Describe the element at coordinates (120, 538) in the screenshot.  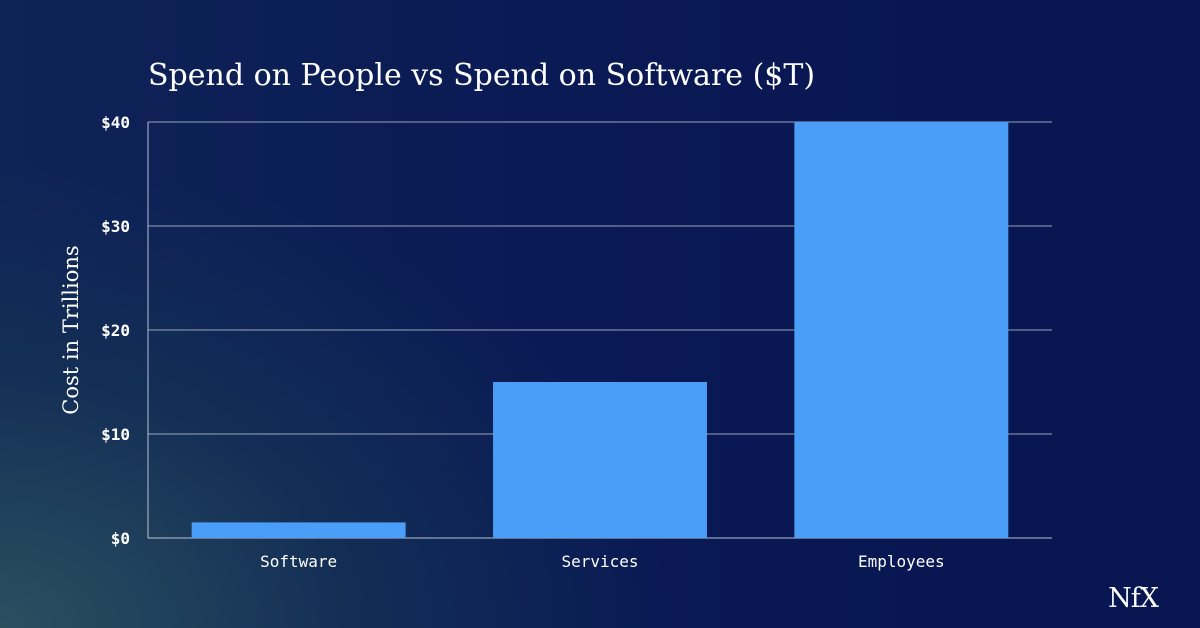
I see `y-tick-label: $0` at that location.